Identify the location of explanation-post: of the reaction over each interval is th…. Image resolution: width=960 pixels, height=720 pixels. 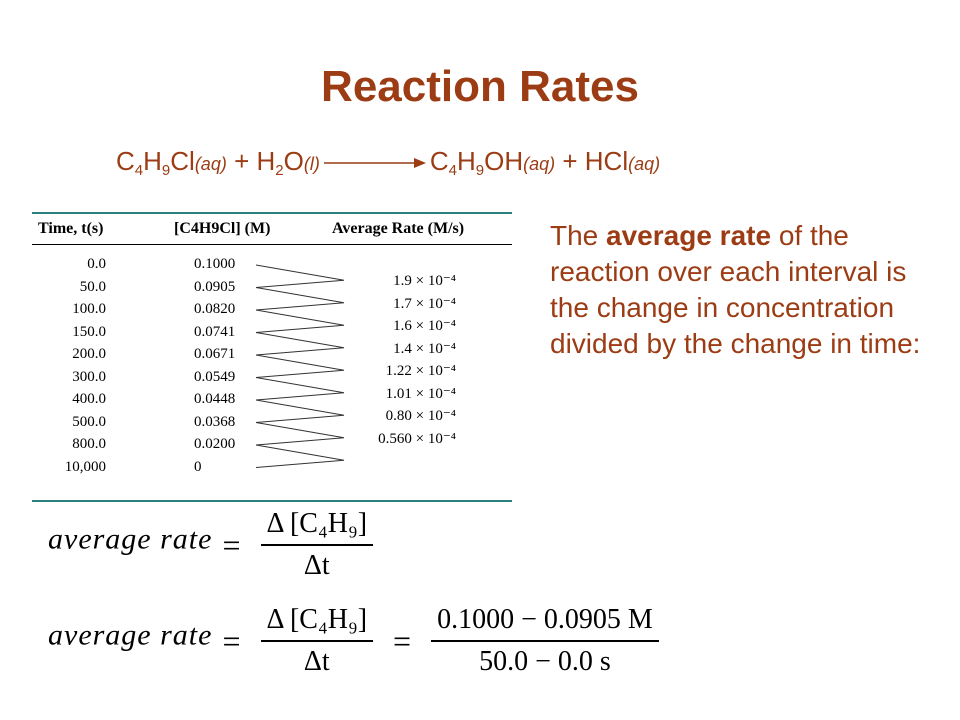
(735, 289).